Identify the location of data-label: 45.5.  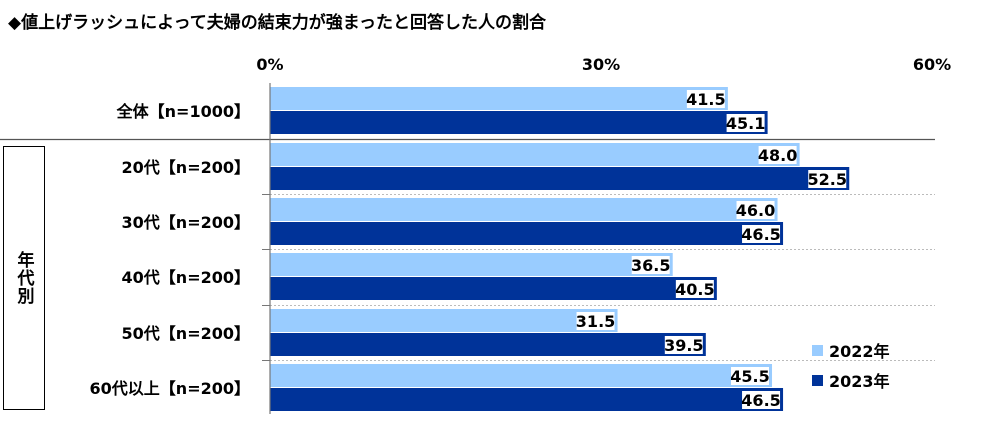
(749, 376).